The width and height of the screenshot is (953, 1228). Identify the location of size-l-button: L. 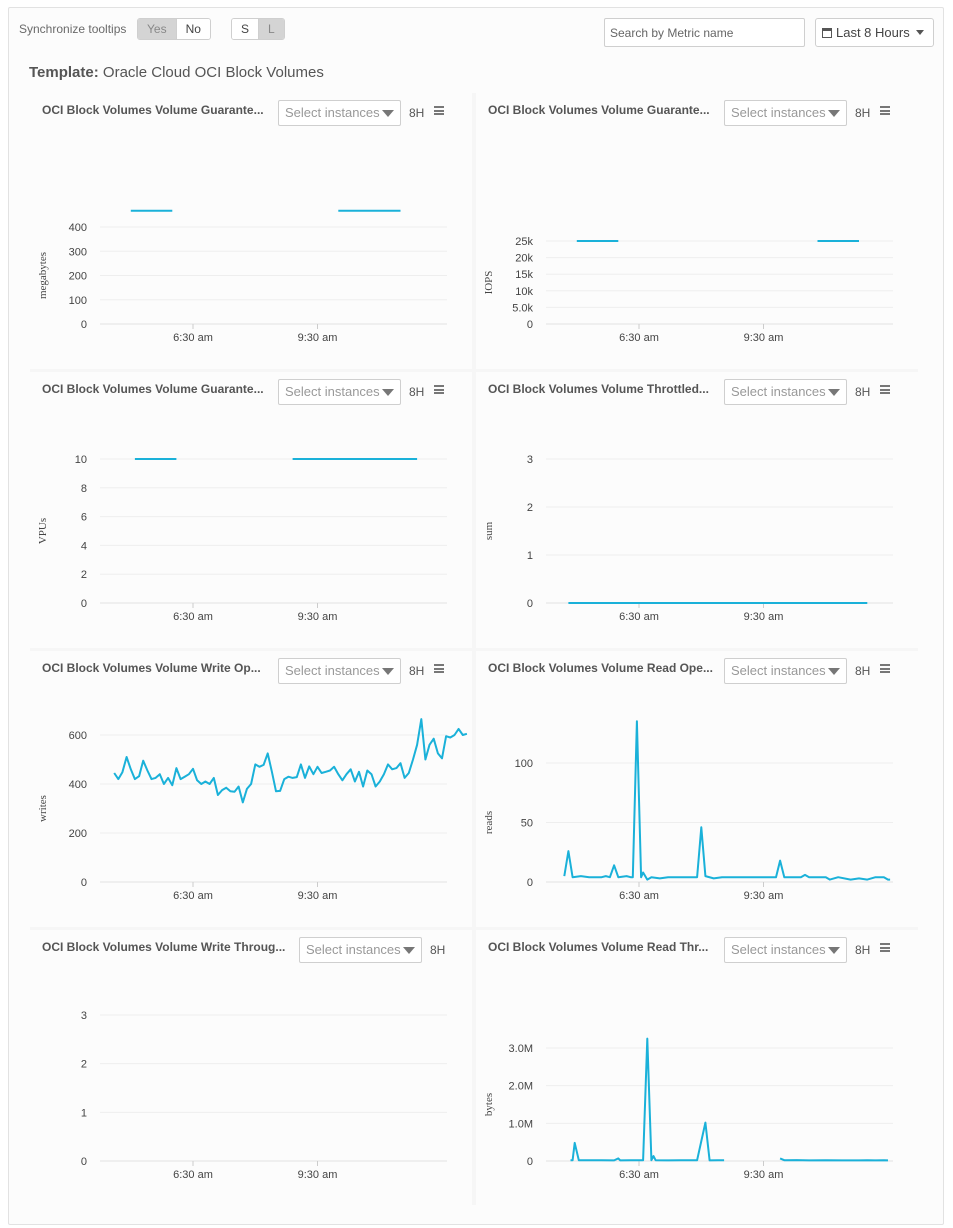
(271, 29).